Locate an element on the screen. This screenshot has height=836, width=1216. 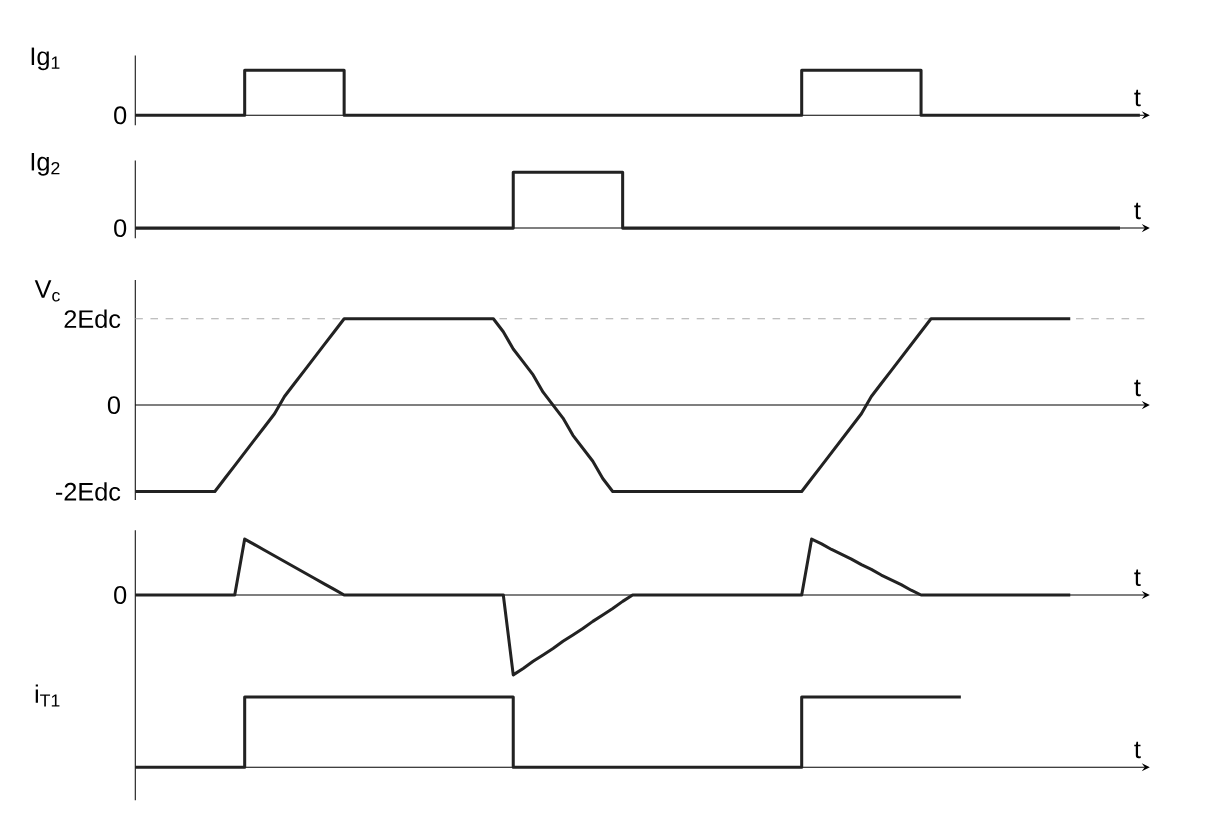
y-tick-label: 0 is located at coordinates (113, 405).